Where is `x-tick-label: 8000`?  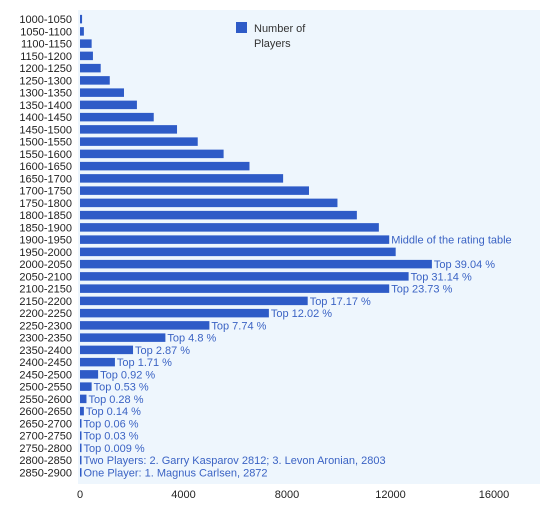 x-tick-label: 8000 is located at coordinates (287, 495).